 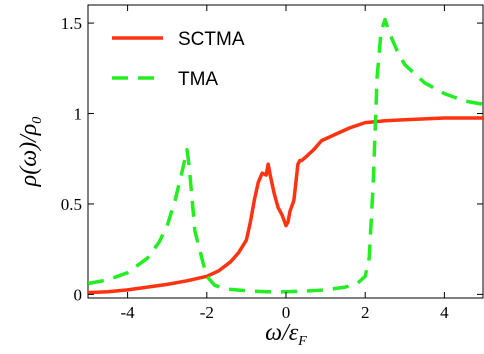 I want to click on x-tick-label: -2, so click(x=207, y=312).